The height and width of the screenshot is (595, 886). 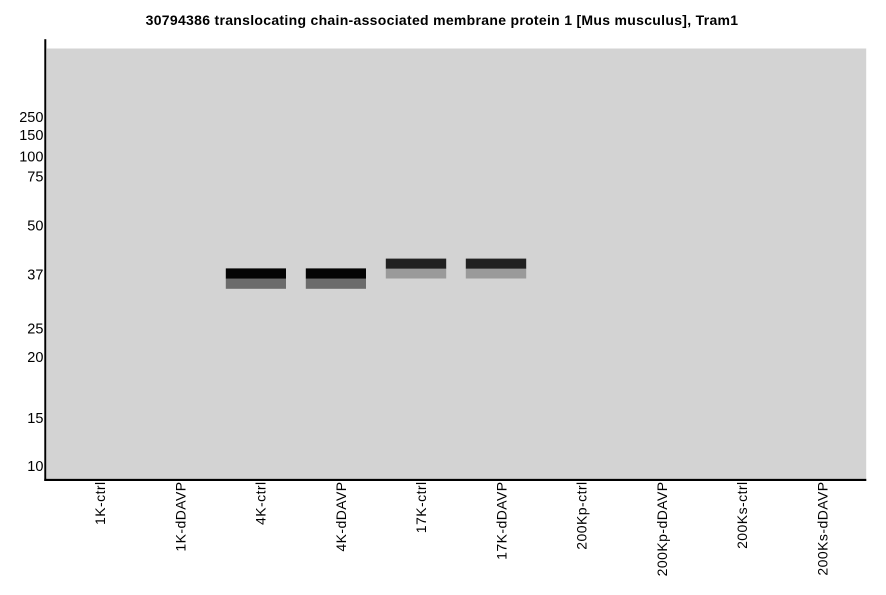 What do you see at coordinates (501, 520) in the screenshot?
I see `svg-text: 17K-dDAVP` at bounding box center [501, 520].